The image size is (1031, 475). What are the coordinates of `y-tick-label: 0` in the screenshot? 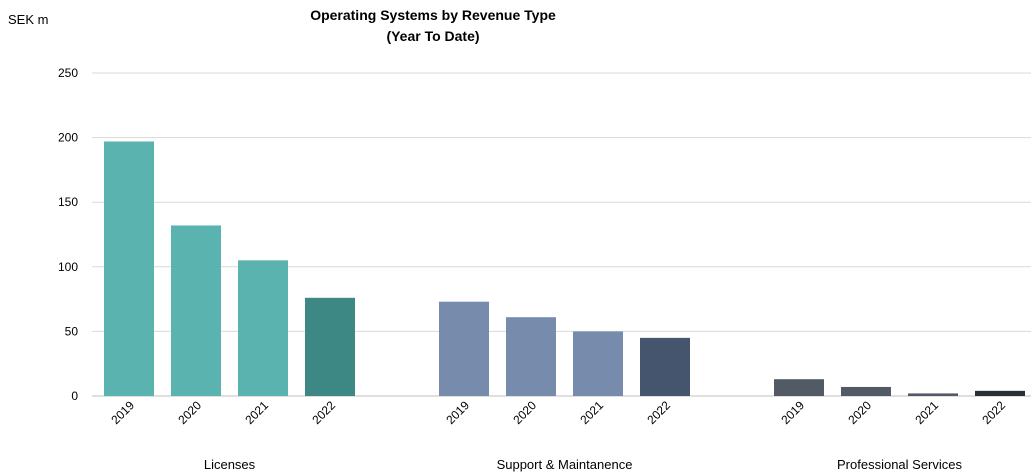 It's located at (74, 396).